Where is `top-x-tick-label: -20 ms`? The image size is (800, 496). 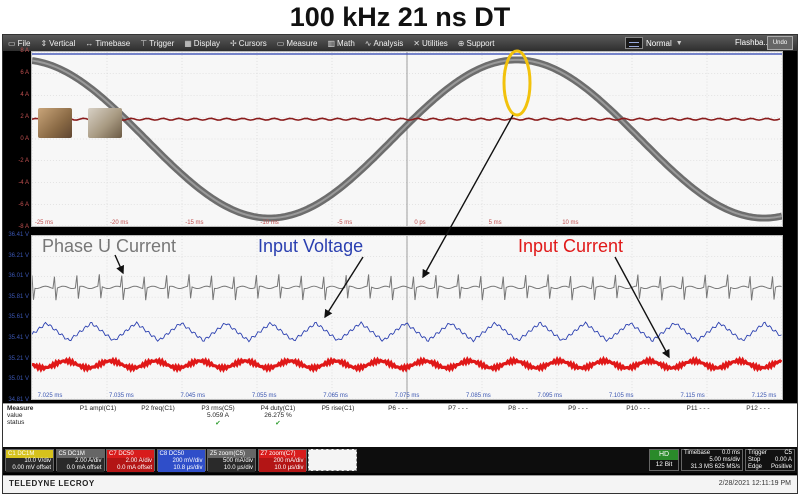
top-x-tick-label: -20 ms is located at coordinates (119, 223).